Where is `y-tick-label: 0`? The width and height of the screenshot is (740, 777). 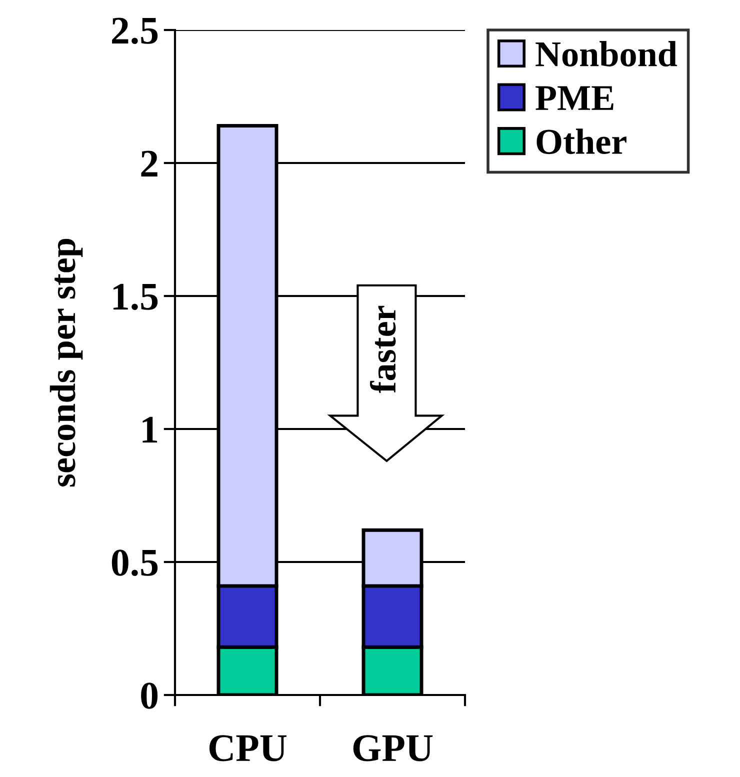 y-tick-label: 0 is located at coordinates (149, 695).